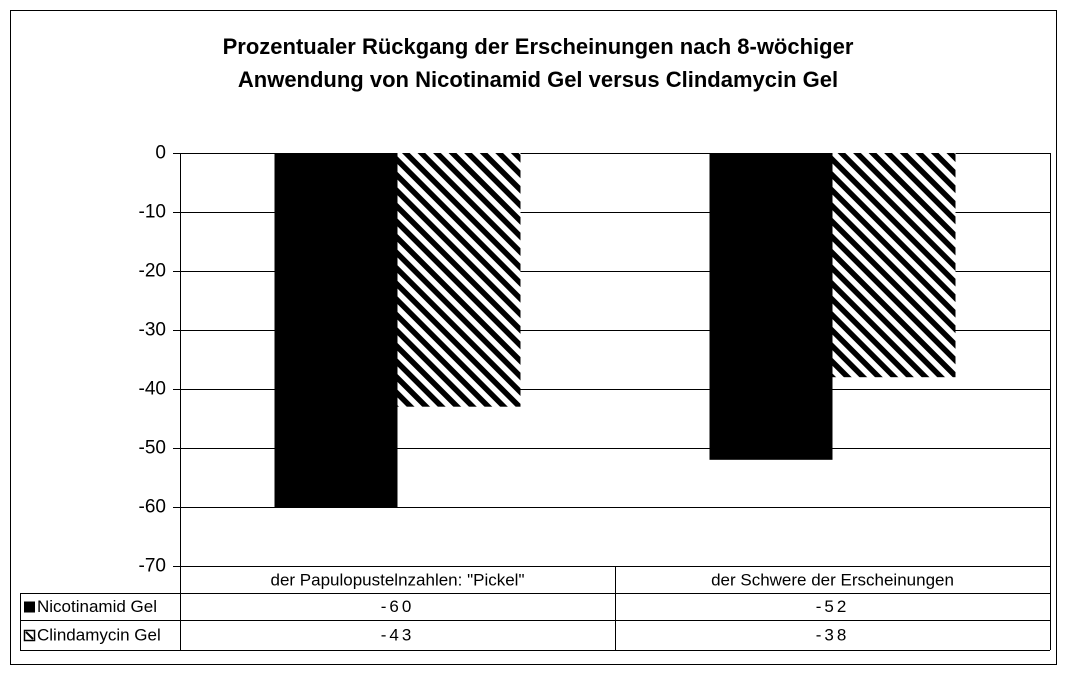 Image resolution: width=1065 pixels, height=675 pixels. I want to click on y-tick-label: -10, so click(152, 212).